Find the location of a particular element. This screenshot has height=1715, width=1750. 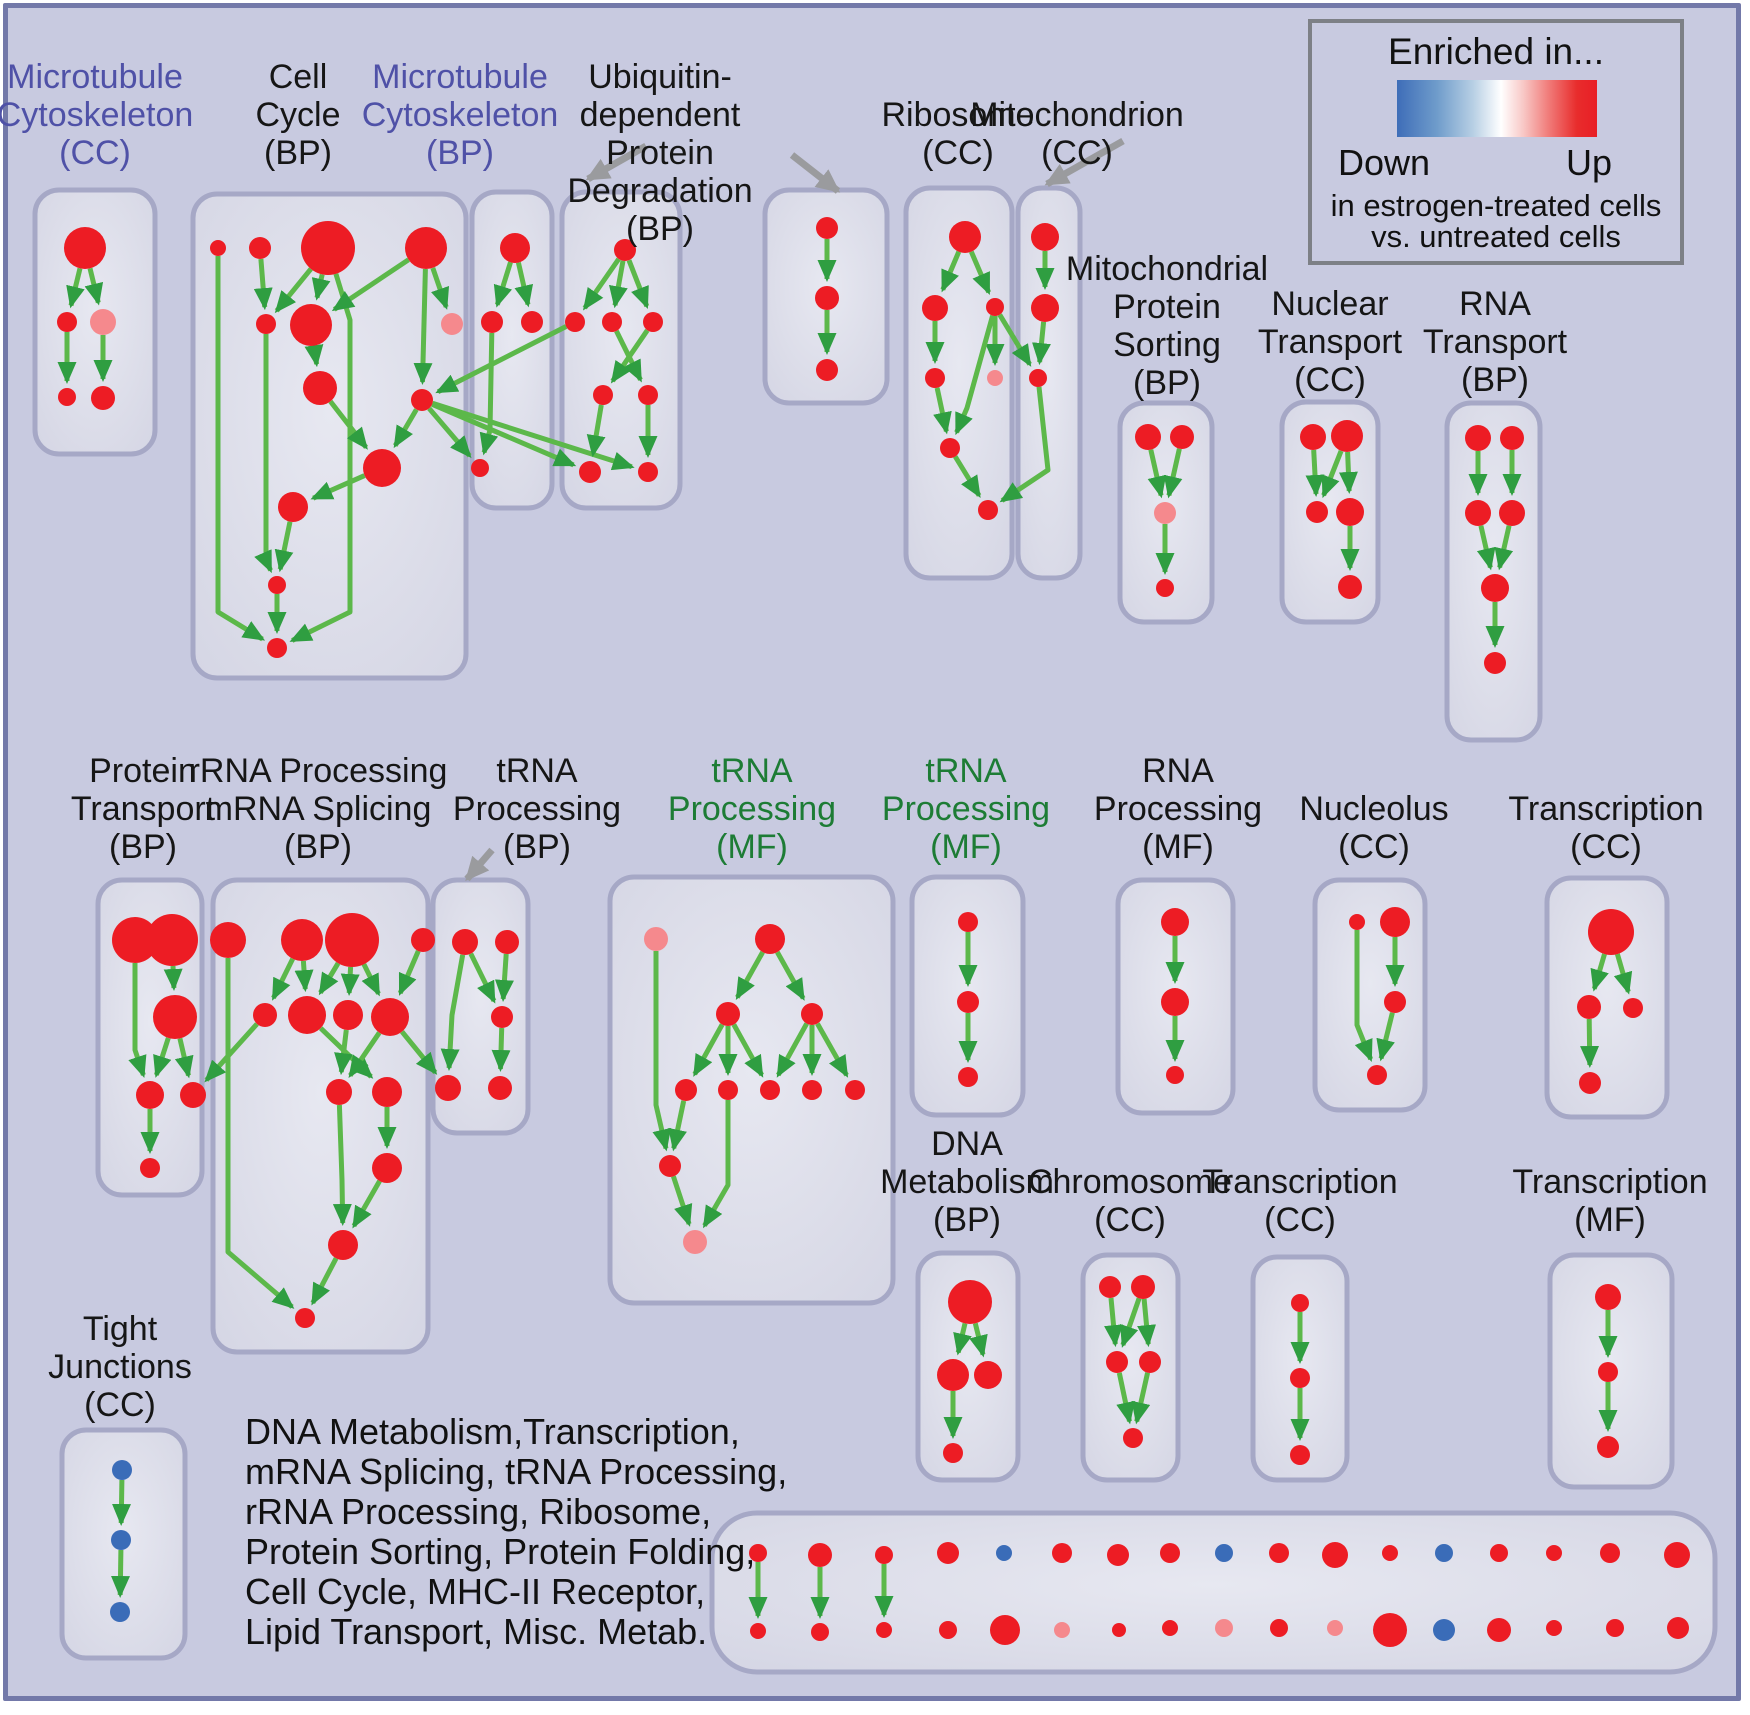

gene-set-node-rib5 is located at coordinates (995, 378).